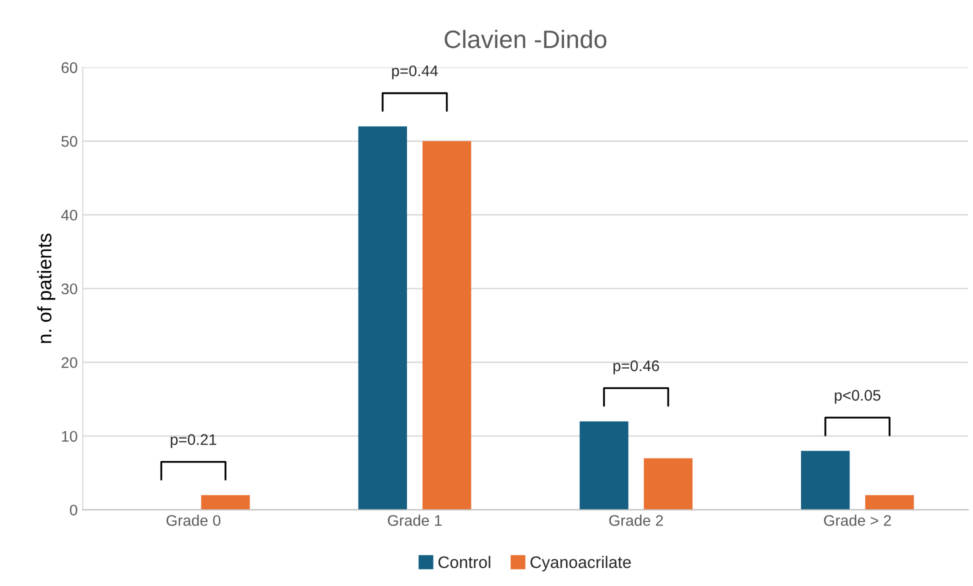 The height and width of the screenshot is (586, 973). What do you see at coordinates (70, 68) in the screenshot?
I see `y-tick-label: 60` at bounding box center [70, 68].